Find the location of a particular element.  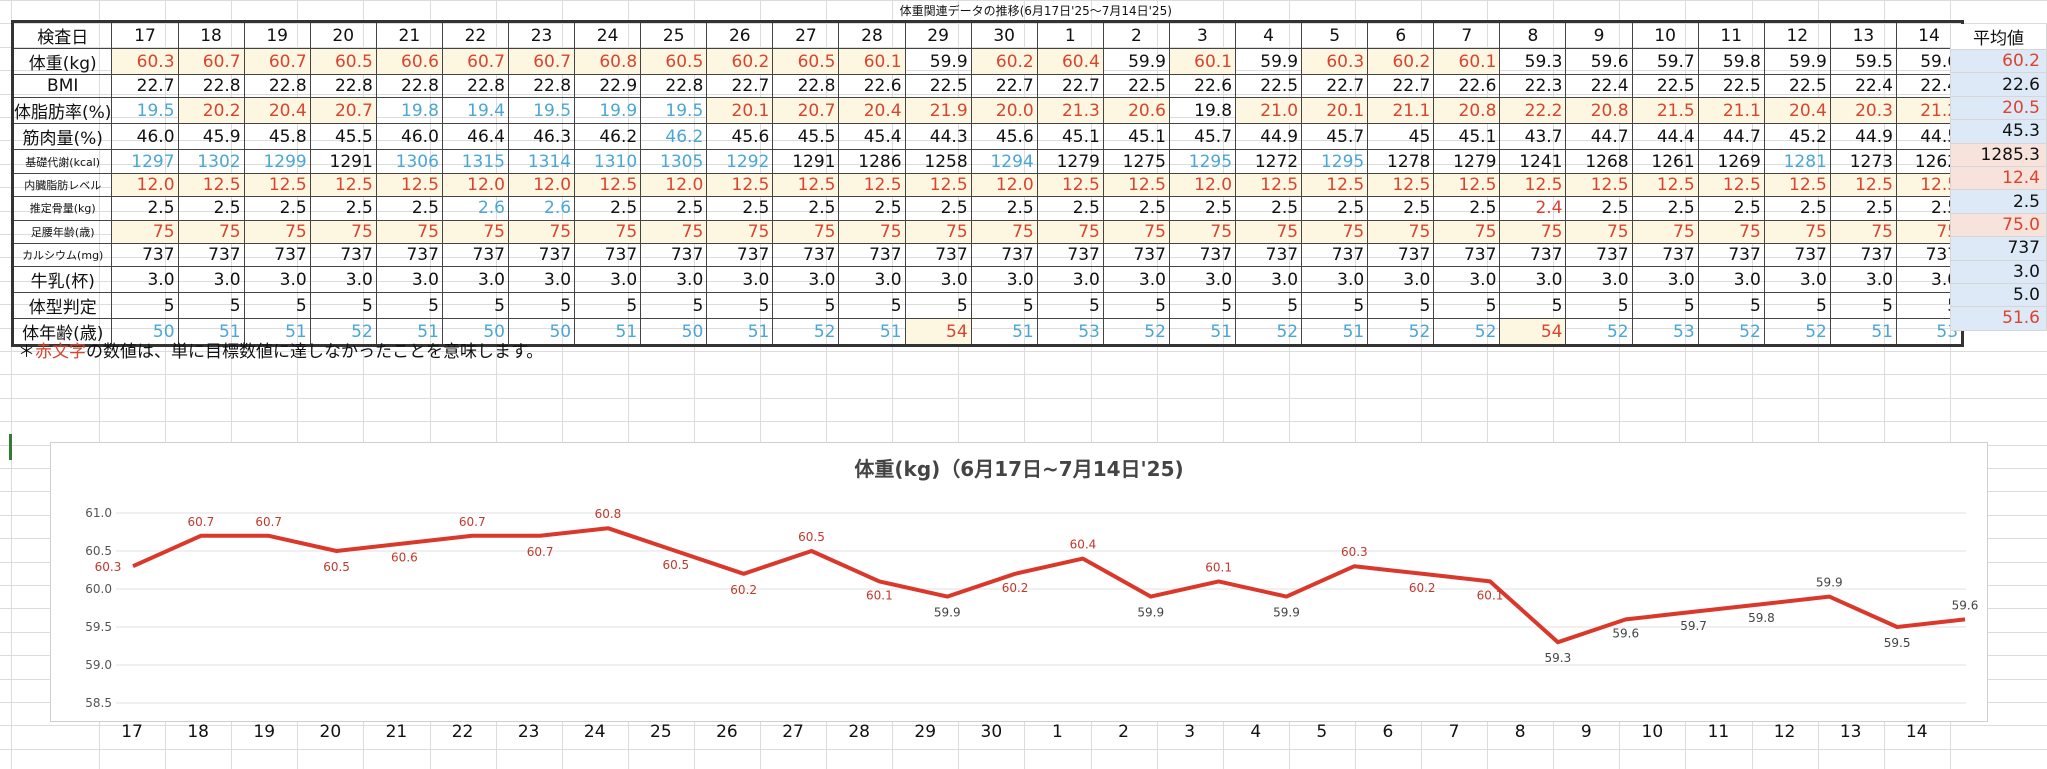

data-cell: 1310 is located at coordinates (608, 161).